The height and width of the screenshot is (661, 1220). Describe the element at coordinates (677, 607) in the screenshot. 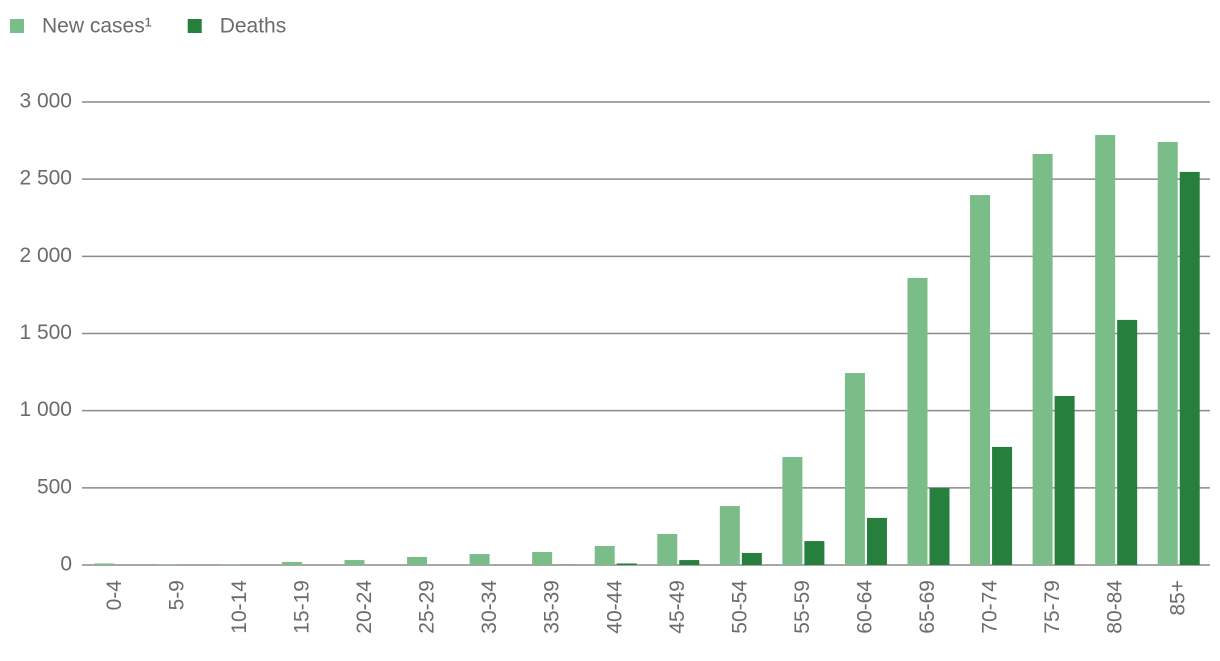

I see `x-tick-label: 45-49` at that location.